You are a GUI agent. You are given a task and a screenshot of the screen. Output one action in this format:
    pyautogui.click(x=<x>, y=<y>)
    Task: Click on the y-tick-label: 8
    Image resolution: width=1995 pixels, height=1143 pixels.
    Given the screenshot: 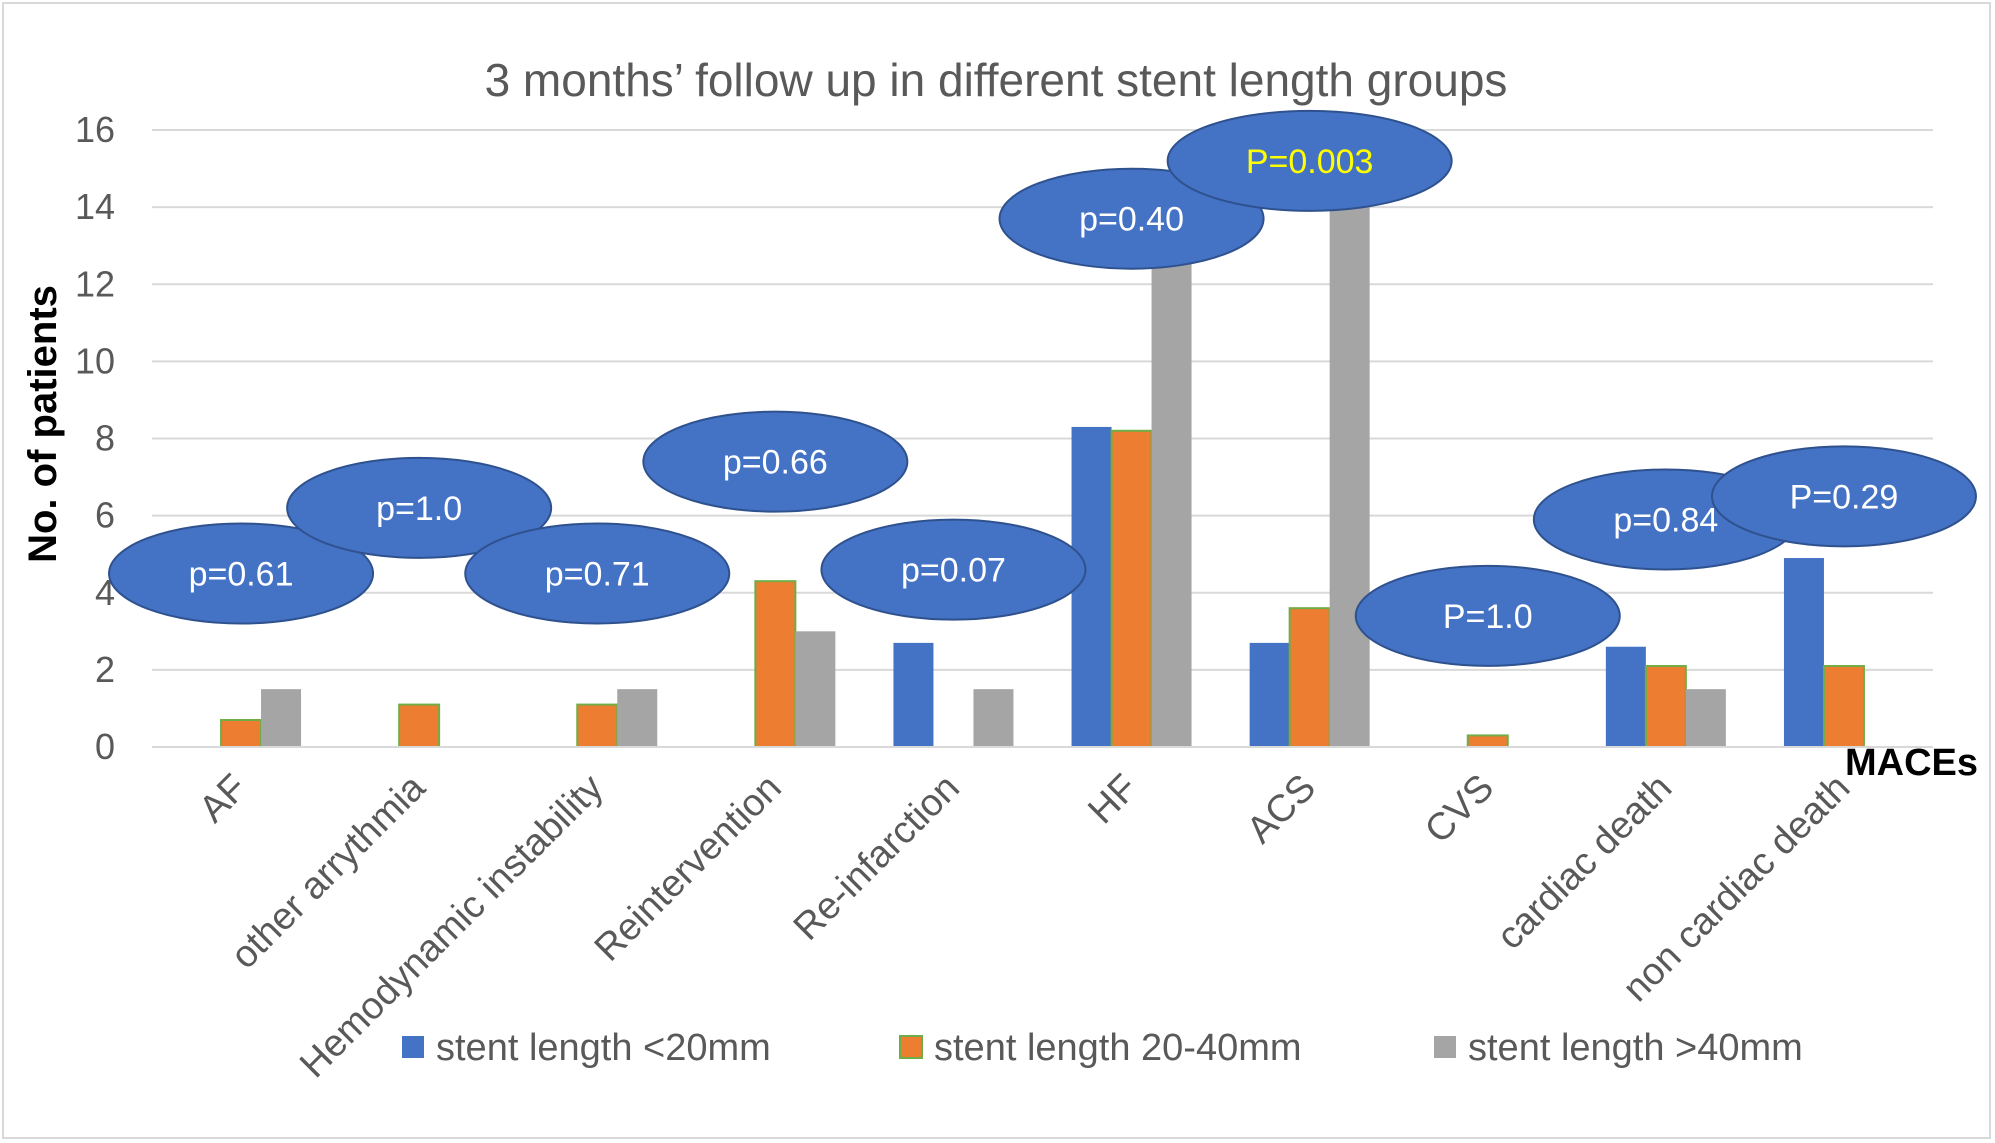 What is the action you would take?
    pyautogui.click(x=105, y=438)
    